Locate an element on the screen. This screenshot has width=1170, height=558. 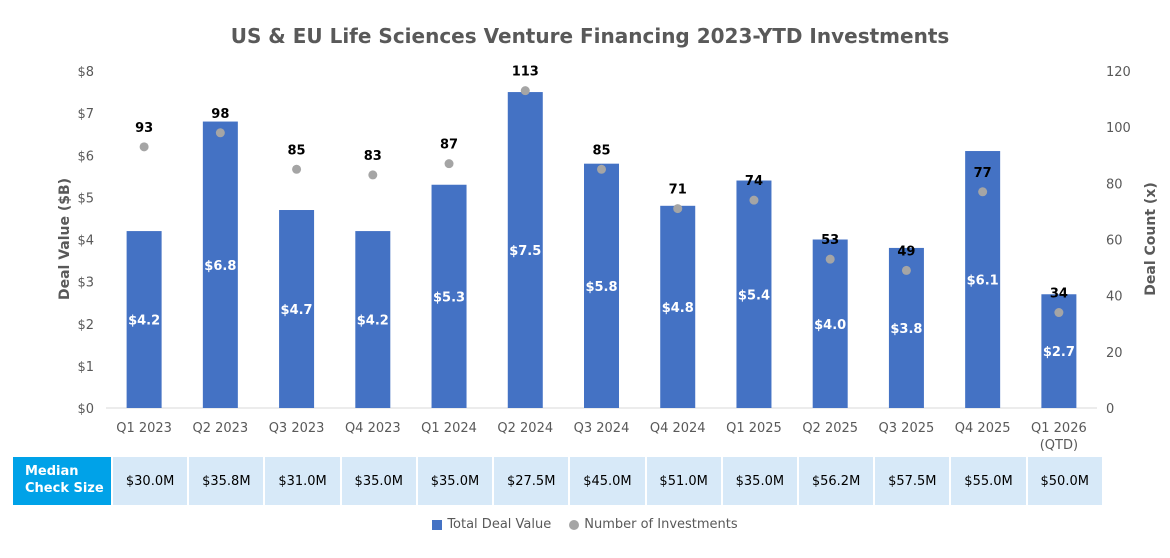
legend-item-total-deal-value: Total Deal Value is located at coordinates (491, 524).